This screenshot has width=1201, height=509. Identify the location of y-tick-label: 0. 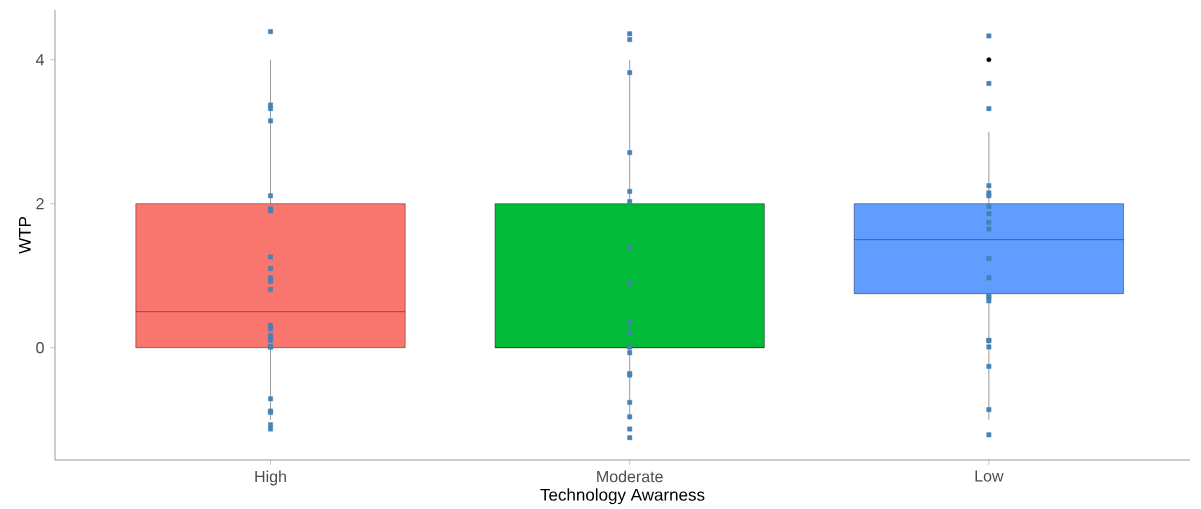
(40, 347).